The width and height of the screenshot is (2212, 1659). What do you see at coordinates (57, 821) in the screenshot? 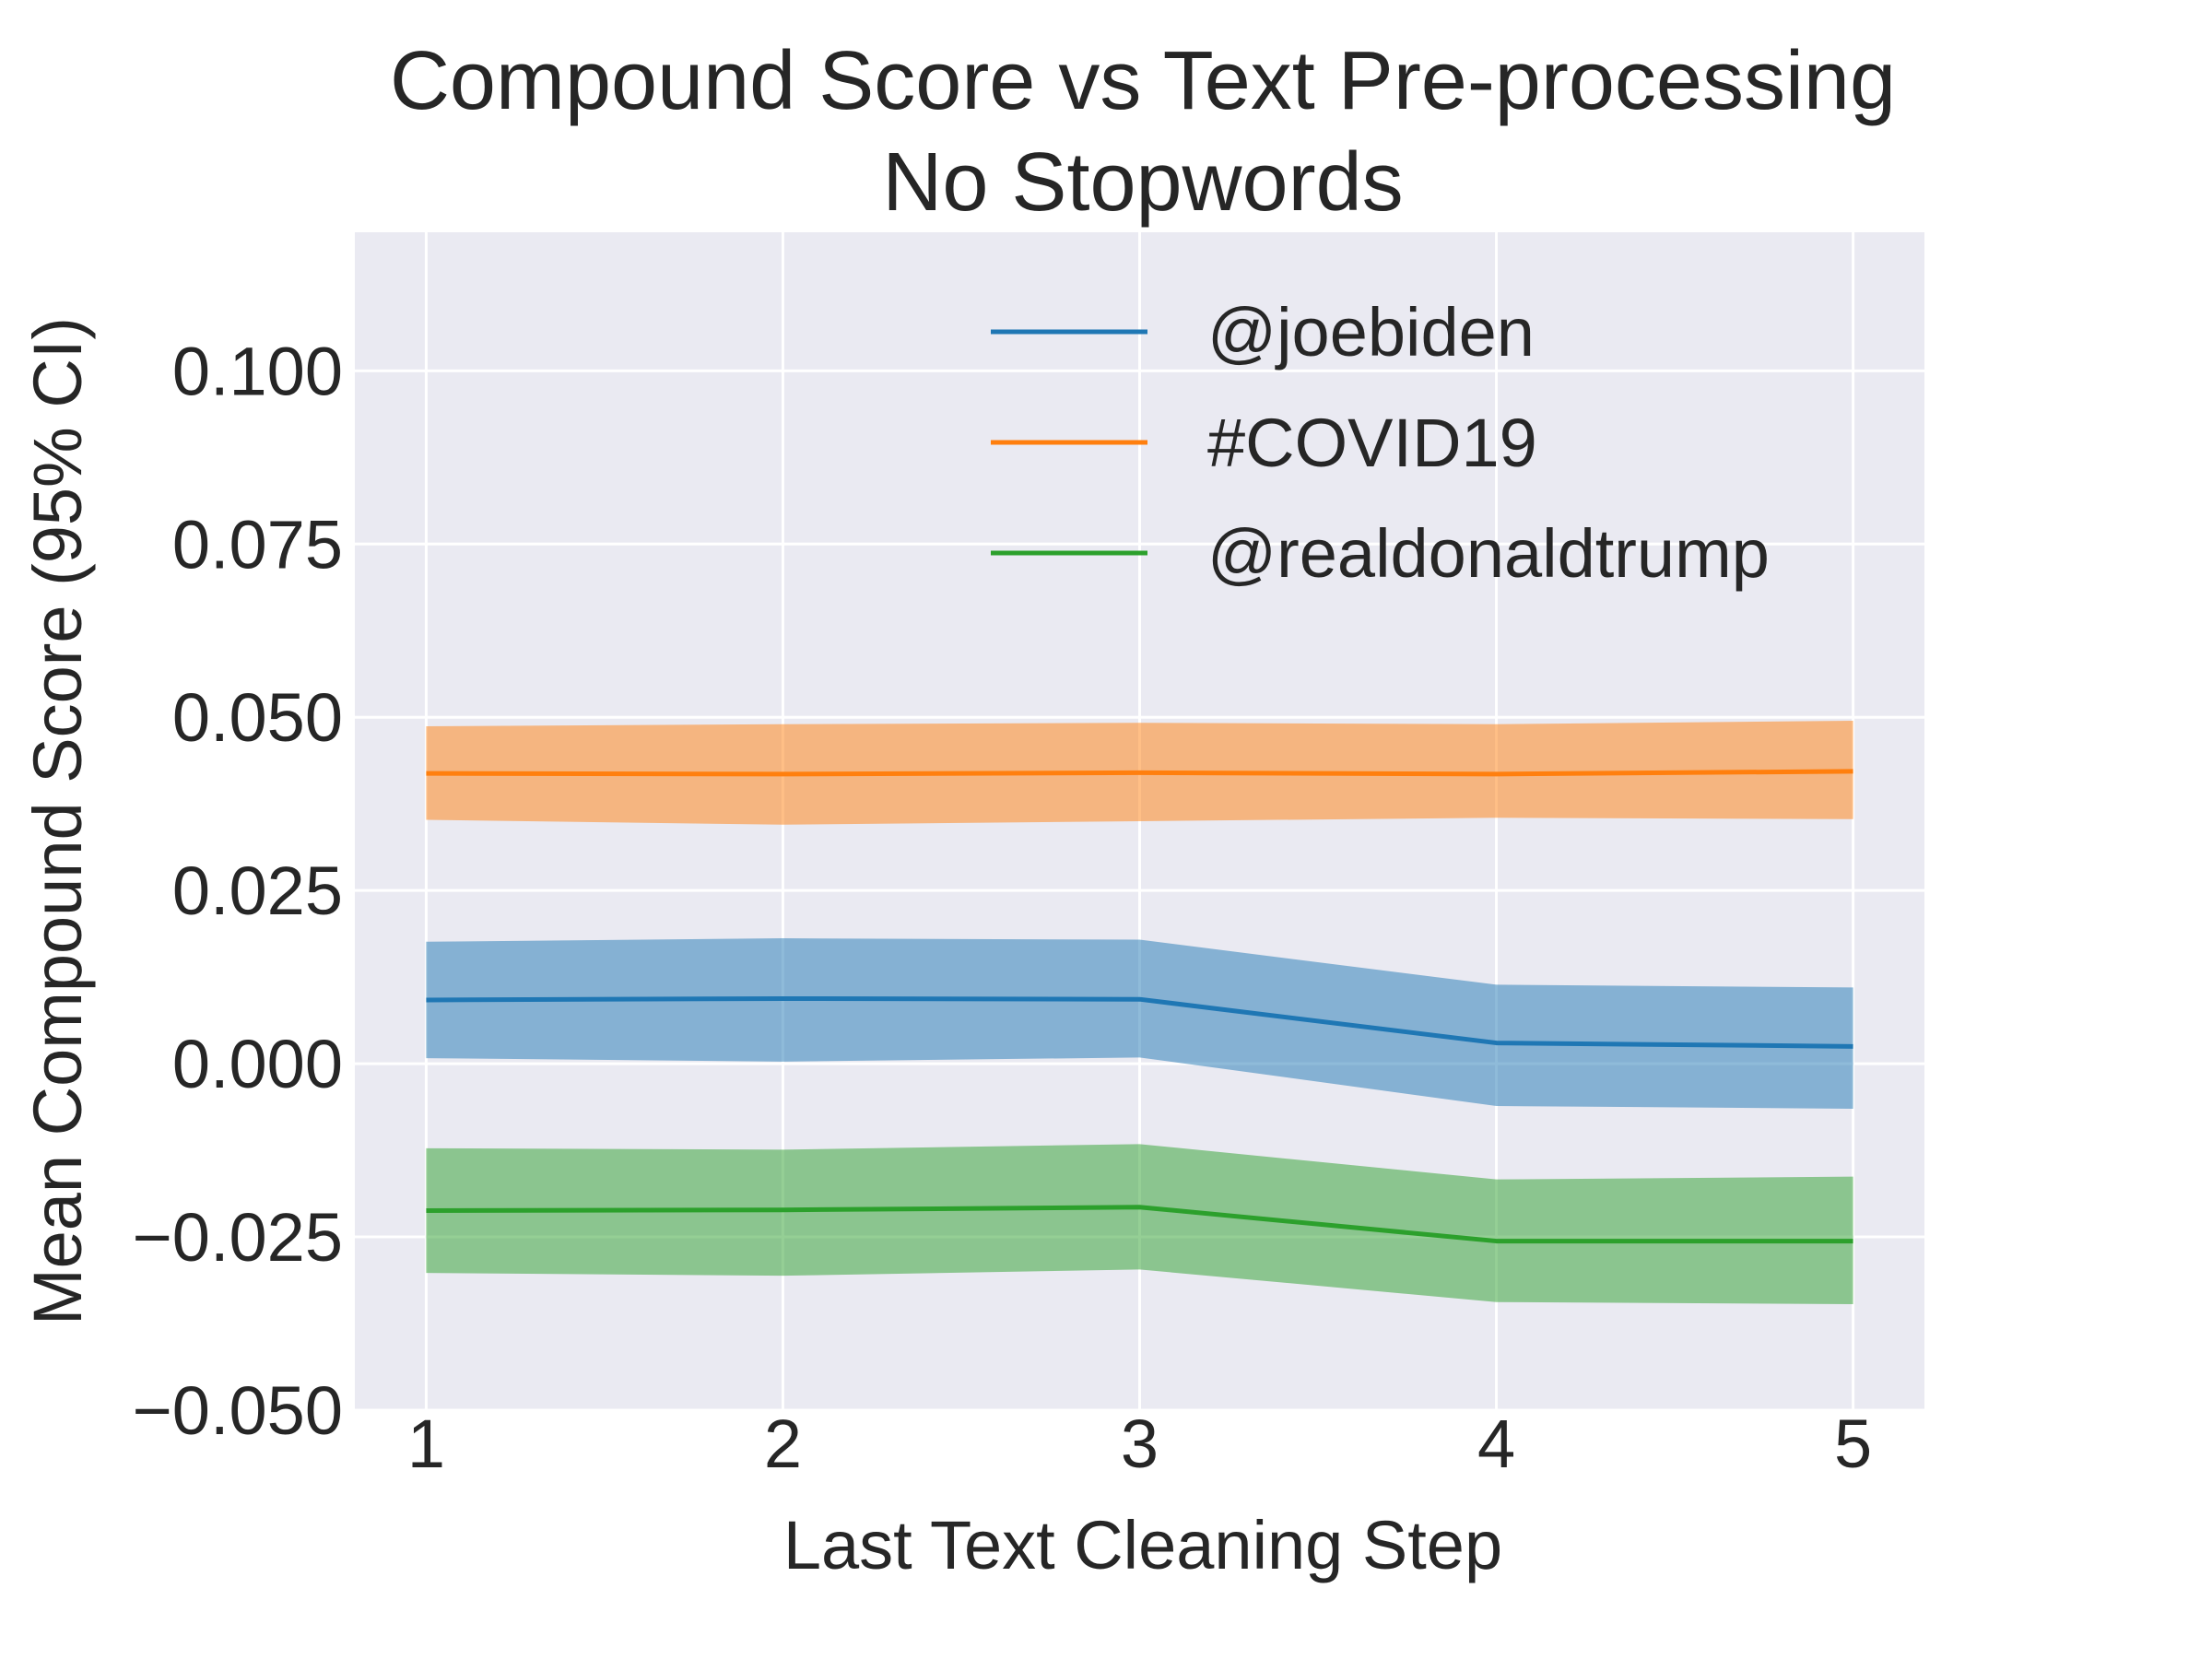
I see `y-axis-label: Mean Compound Score (95% CI)` at bounding box center [57, 821].